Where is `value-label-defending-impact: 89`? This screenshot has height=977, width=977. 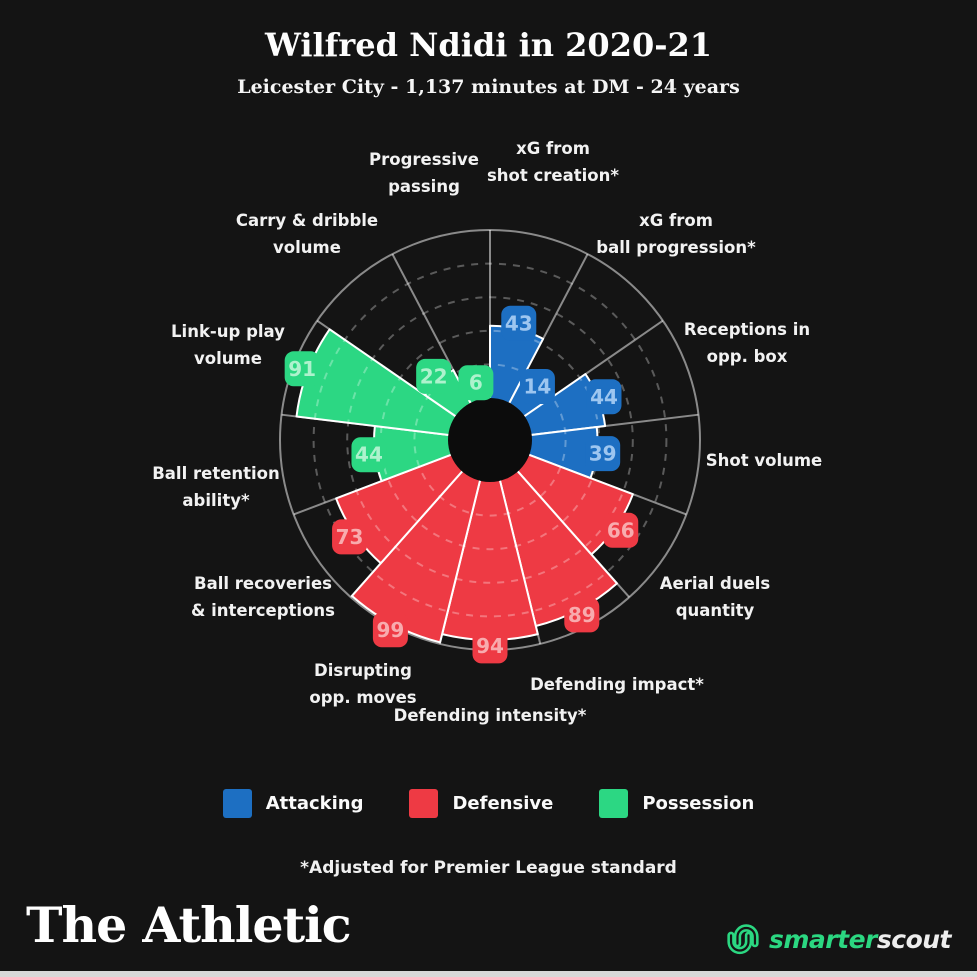
value-label-defending-impact: 89 is located at coordinates (582, 615).